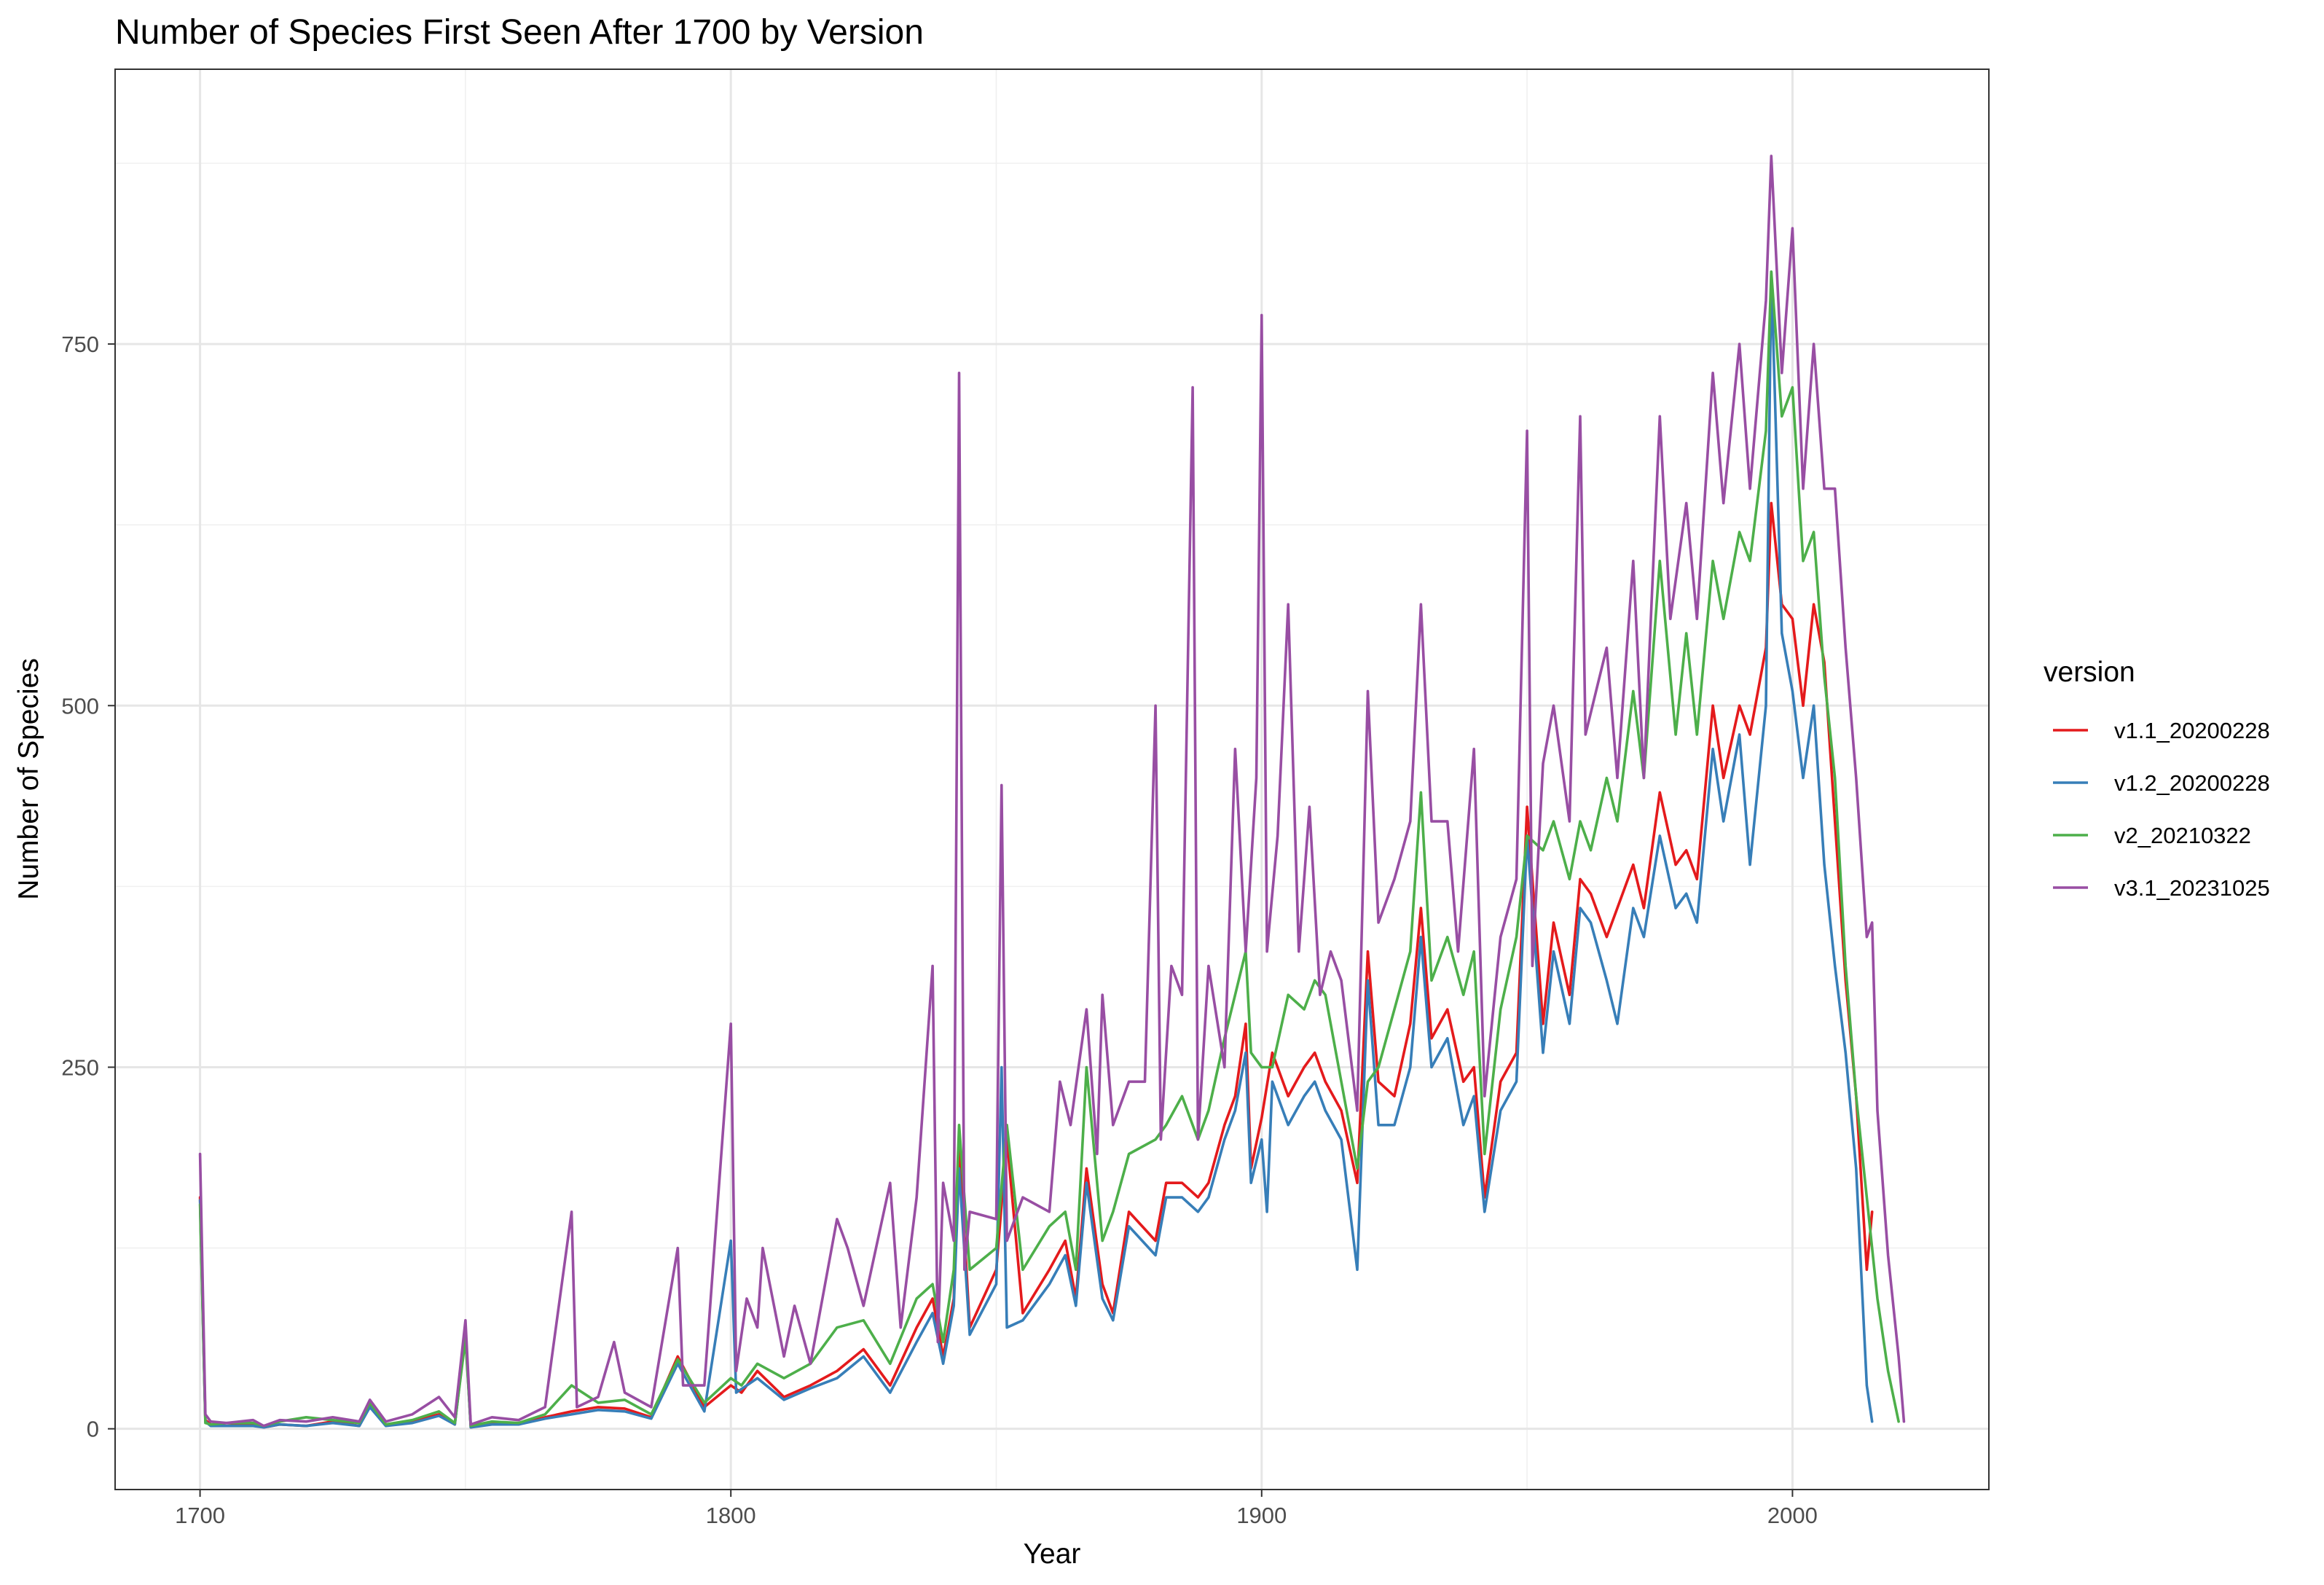  Describe the element at coordinates (80, 706) in the screenshot. I see `y-tick-label: 500` at that location.